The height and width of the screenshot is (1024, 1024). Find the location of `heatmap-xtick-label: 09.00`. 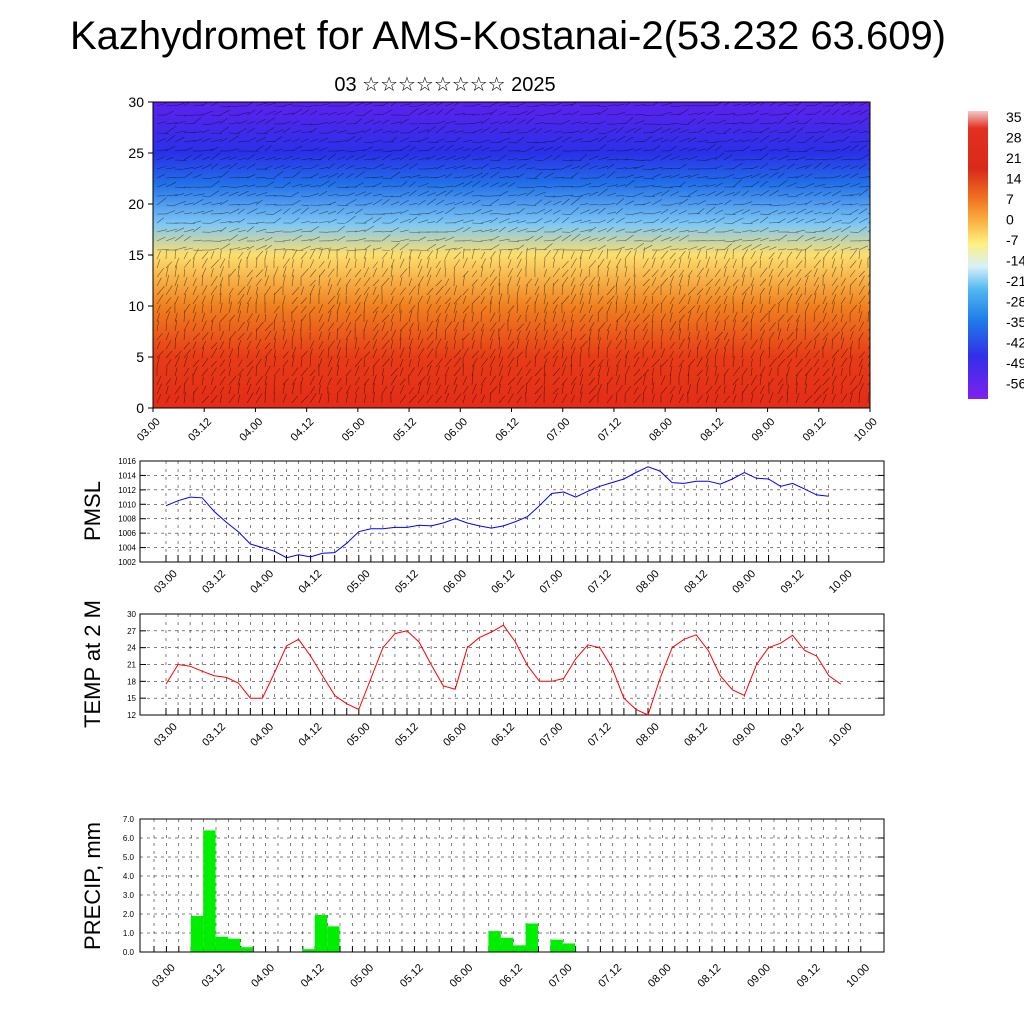

heatmap-xtick-label: 09.00 is located at coordinates (763, 430).